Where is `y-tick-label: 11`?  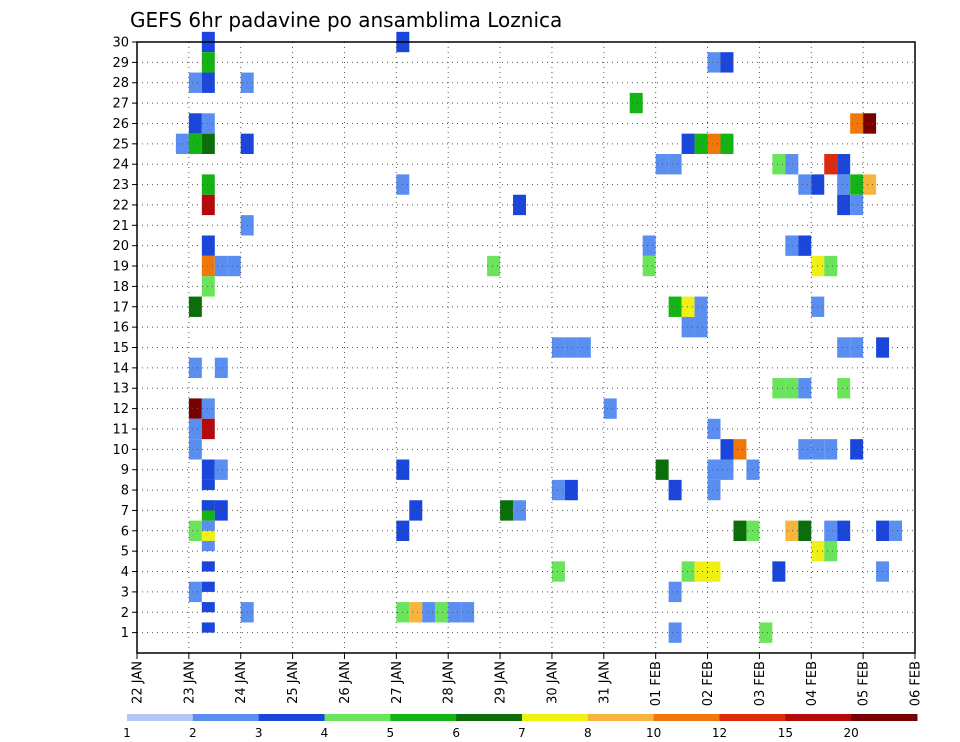 y-tick-label: 11 is located at coordinates (120, 429).